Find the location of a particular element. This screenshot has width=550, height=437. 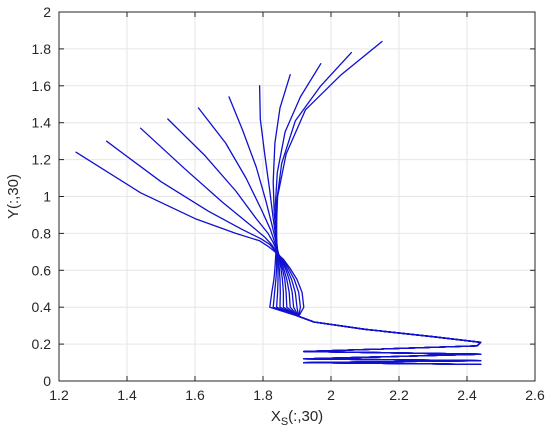

x-tick-label: 1.6 is located at coordinates (195, 395).